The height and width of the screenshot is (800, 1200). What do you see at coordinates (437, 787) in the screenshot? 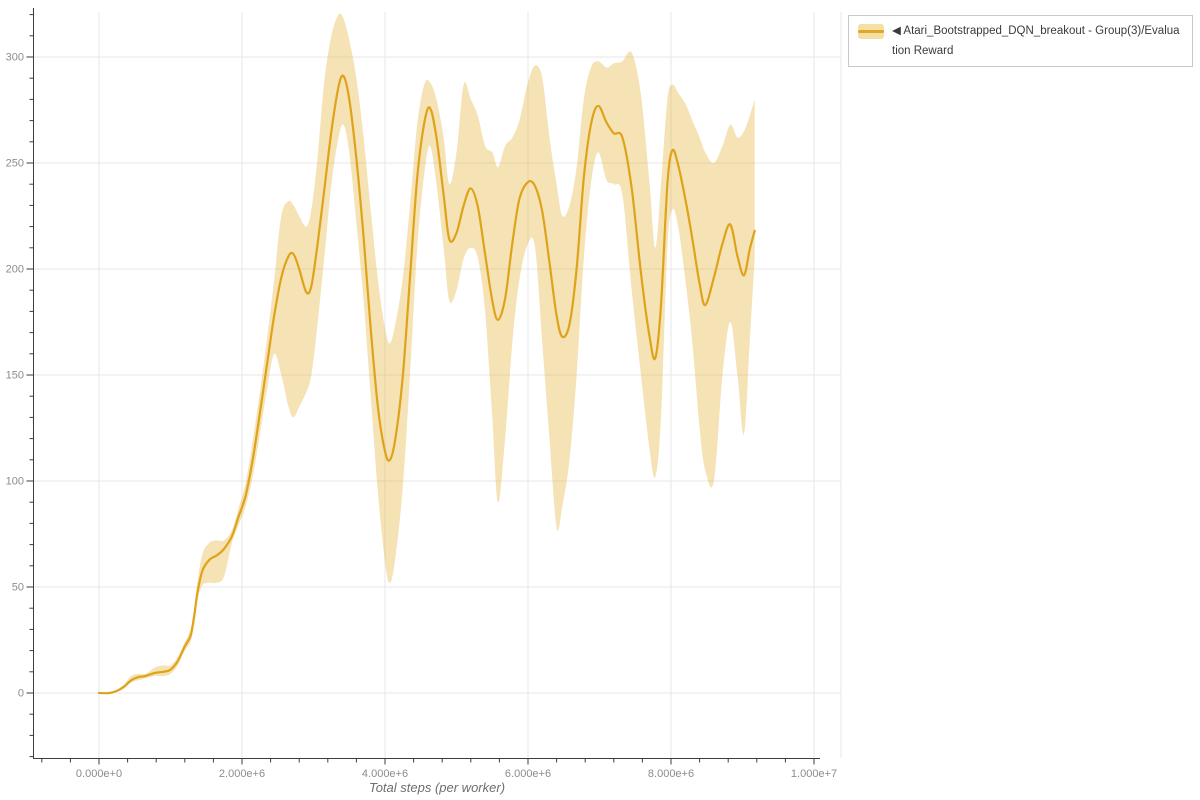
I see `x-axis-title: Total steps (per worker)` at bounding box center [437, 787].